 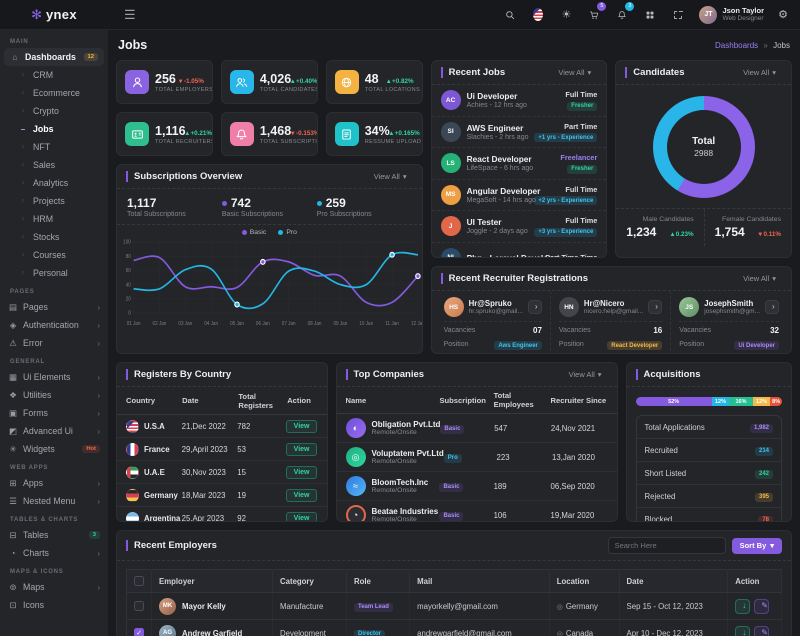 I want to click on cart-icon: 5, so click(x=595, y=13).